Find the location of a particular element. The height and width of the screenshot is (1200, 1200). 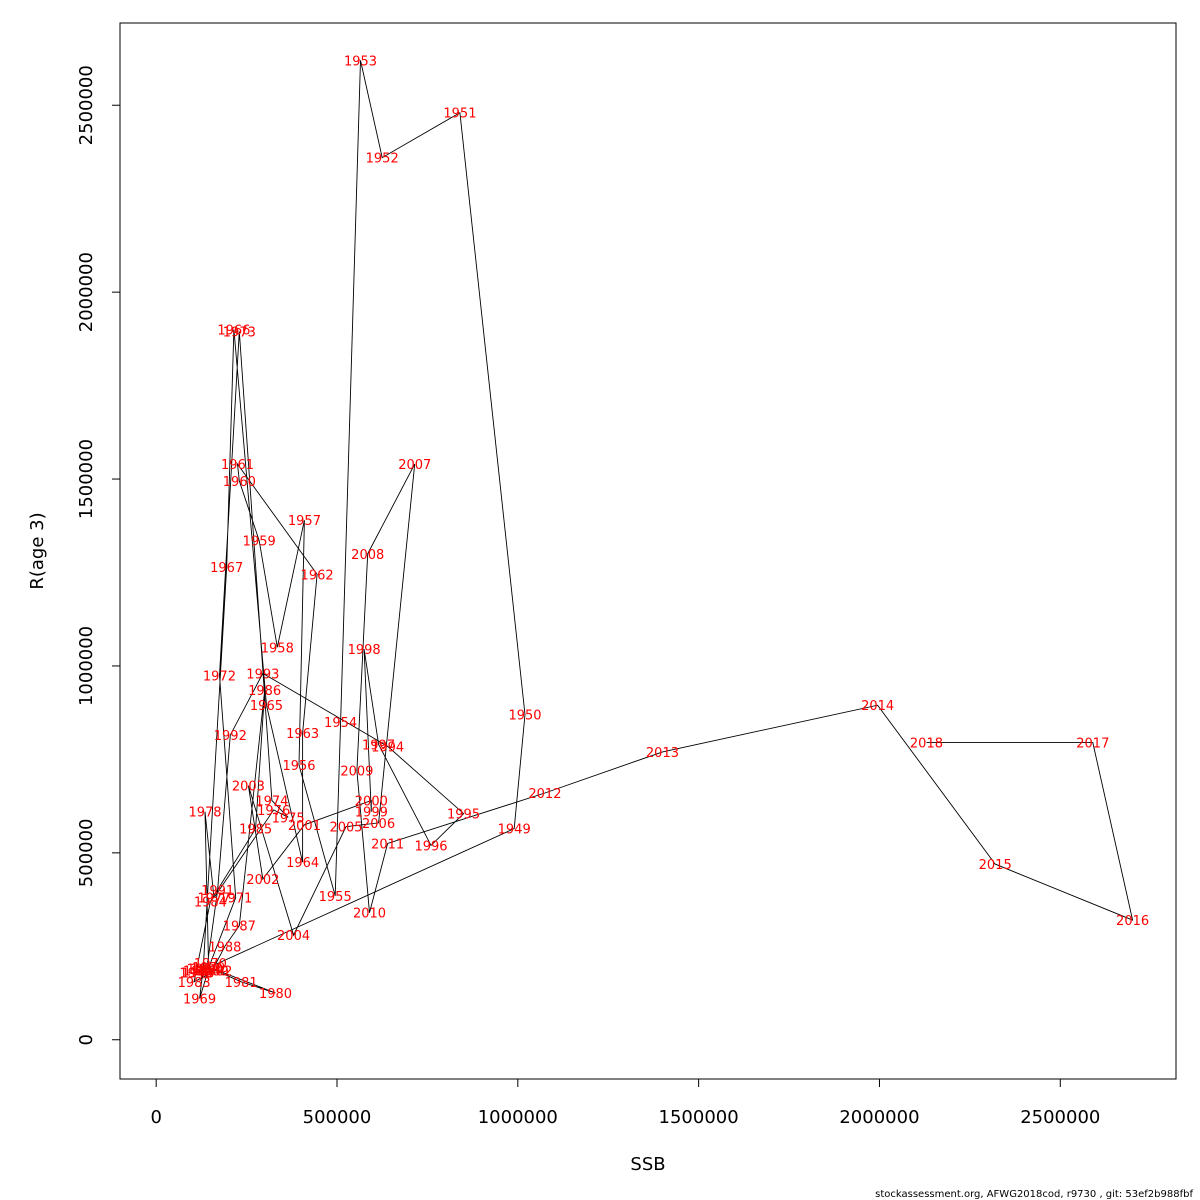

point-label: 2003 is located at coordinates (248, 787).